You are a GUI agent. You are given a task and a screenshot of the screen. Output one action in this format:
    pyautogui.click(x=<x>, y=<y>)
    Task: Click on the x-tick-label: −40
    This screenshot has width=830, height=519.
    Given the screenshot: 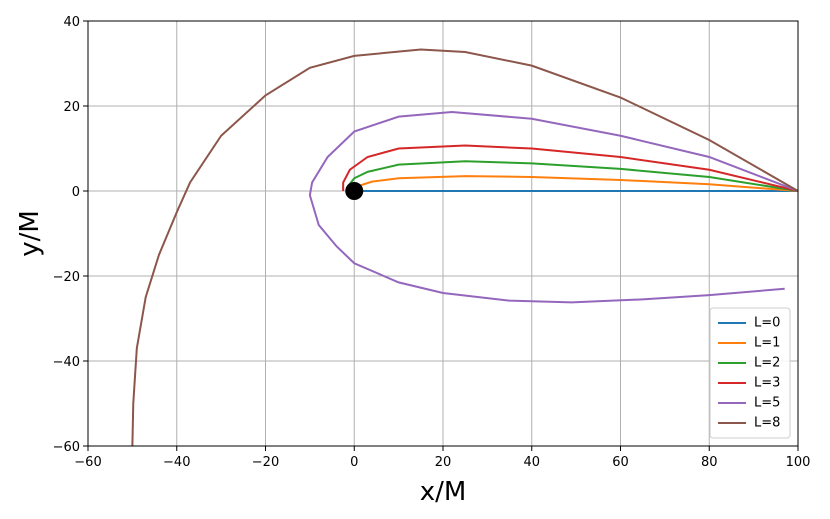 What is the action you would take?
    pyautogui.click(x=176, y=462)
    